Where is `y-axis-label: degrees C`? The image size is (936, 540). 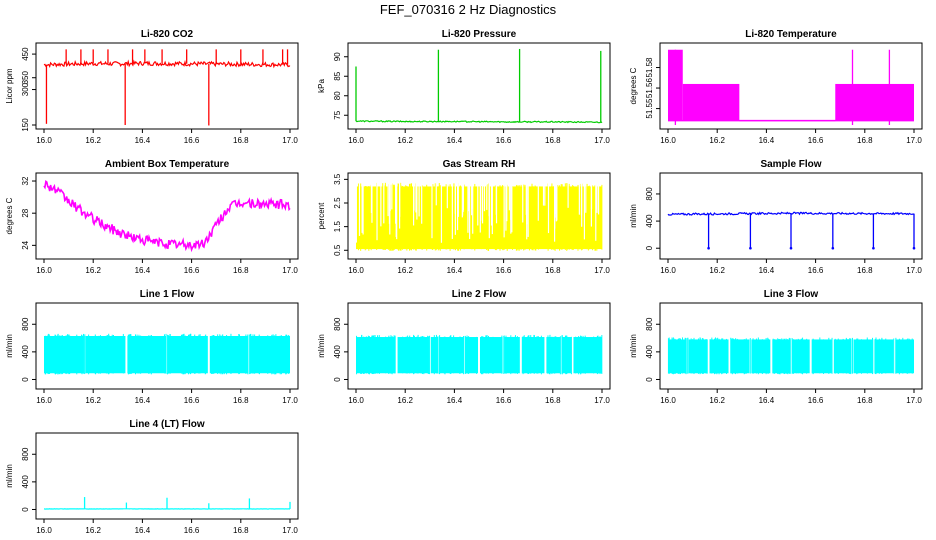
y-axis-label: degrees C is located at coordinates (9, 215).